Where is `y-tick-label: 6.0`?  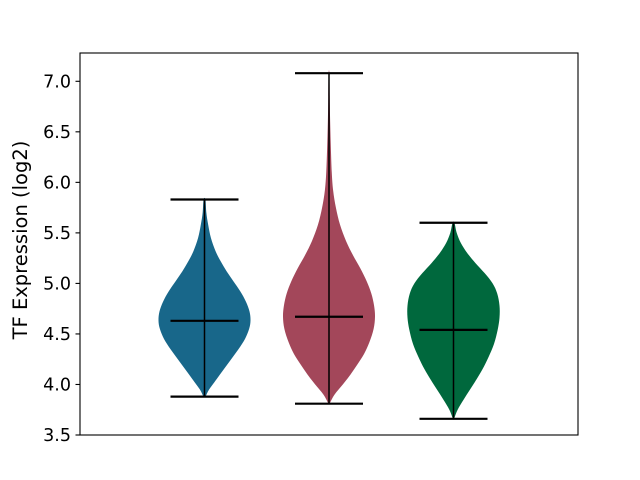 y-tick-label: 6.0 is located at coordinates (57, 184).